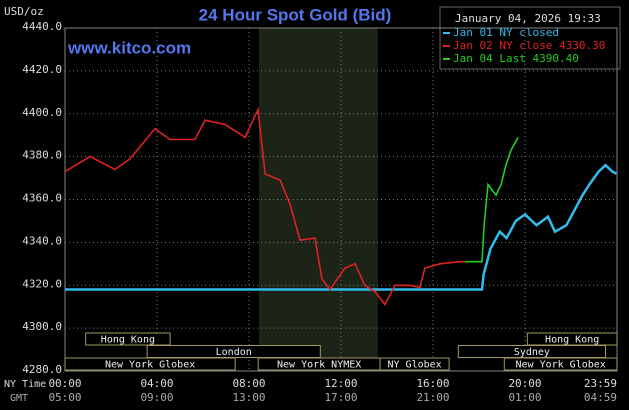  What do you see at coordinates (42, 198) in the screenshot?
I see `y-tick-label: 4360.0` at bounding box center [42, 198].